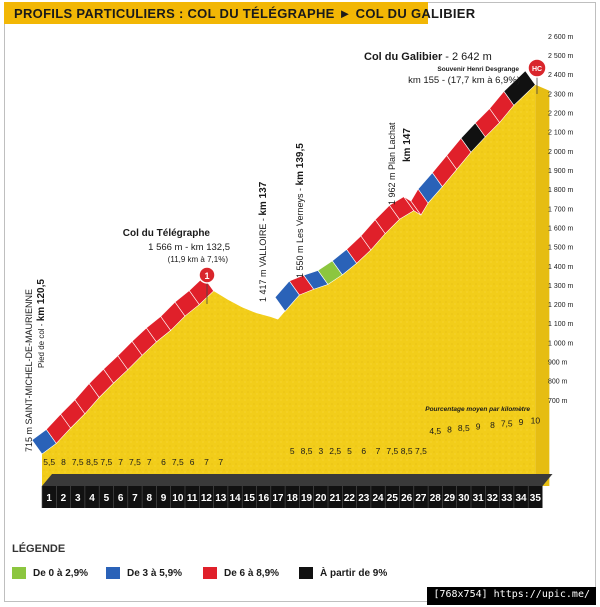  Describe the element at coordinates (493, 498) in the screenshot. I see `km-label: 32` at that location.